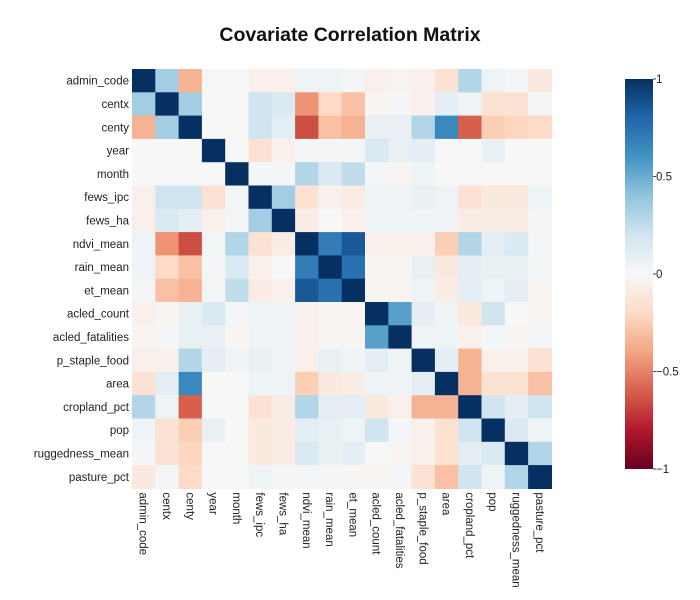  I want to click on heatmap-cell-fews_ipc-rain_mean, so click(330, 197).